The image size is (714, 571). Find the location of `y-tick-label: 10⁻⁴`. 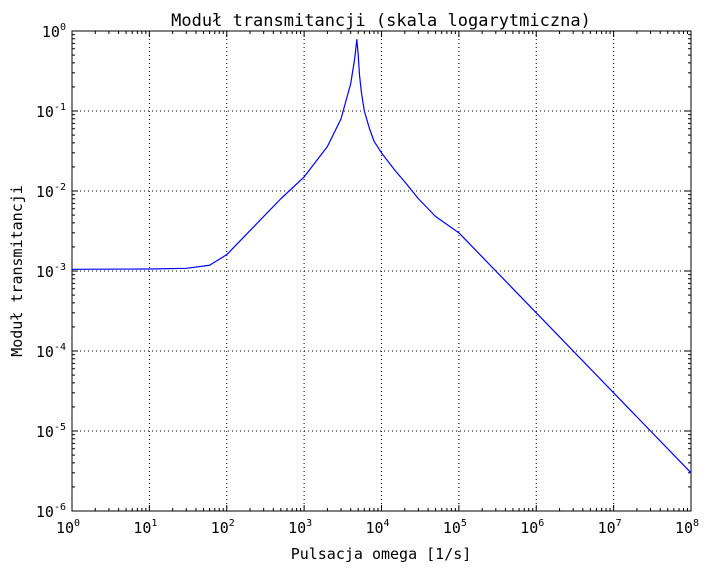

y-tick-label: 10⁻⁴ is located at coordinates (51, 351).